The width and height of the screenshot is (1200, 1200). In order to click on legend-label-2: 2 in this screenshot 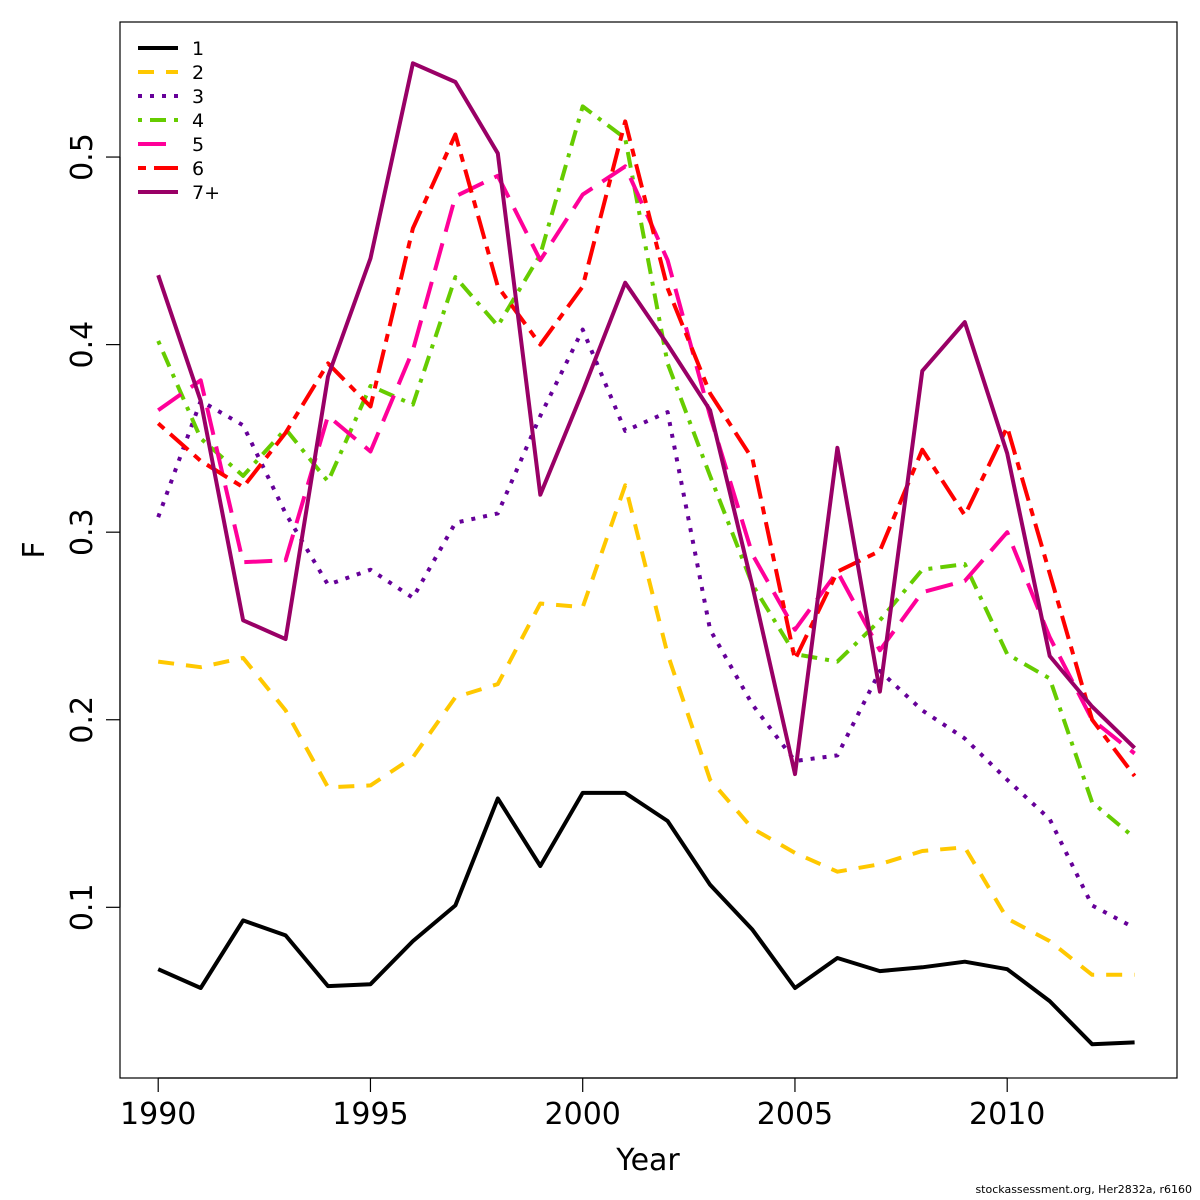, I will do `click(198, 73)`.